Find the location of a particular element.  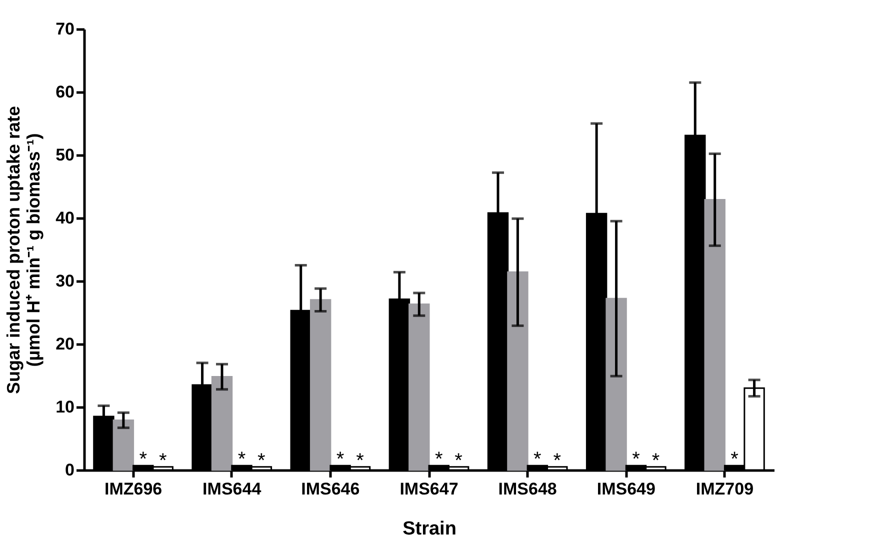

y-tick-label: 20 is located at coordinates (65, 344).